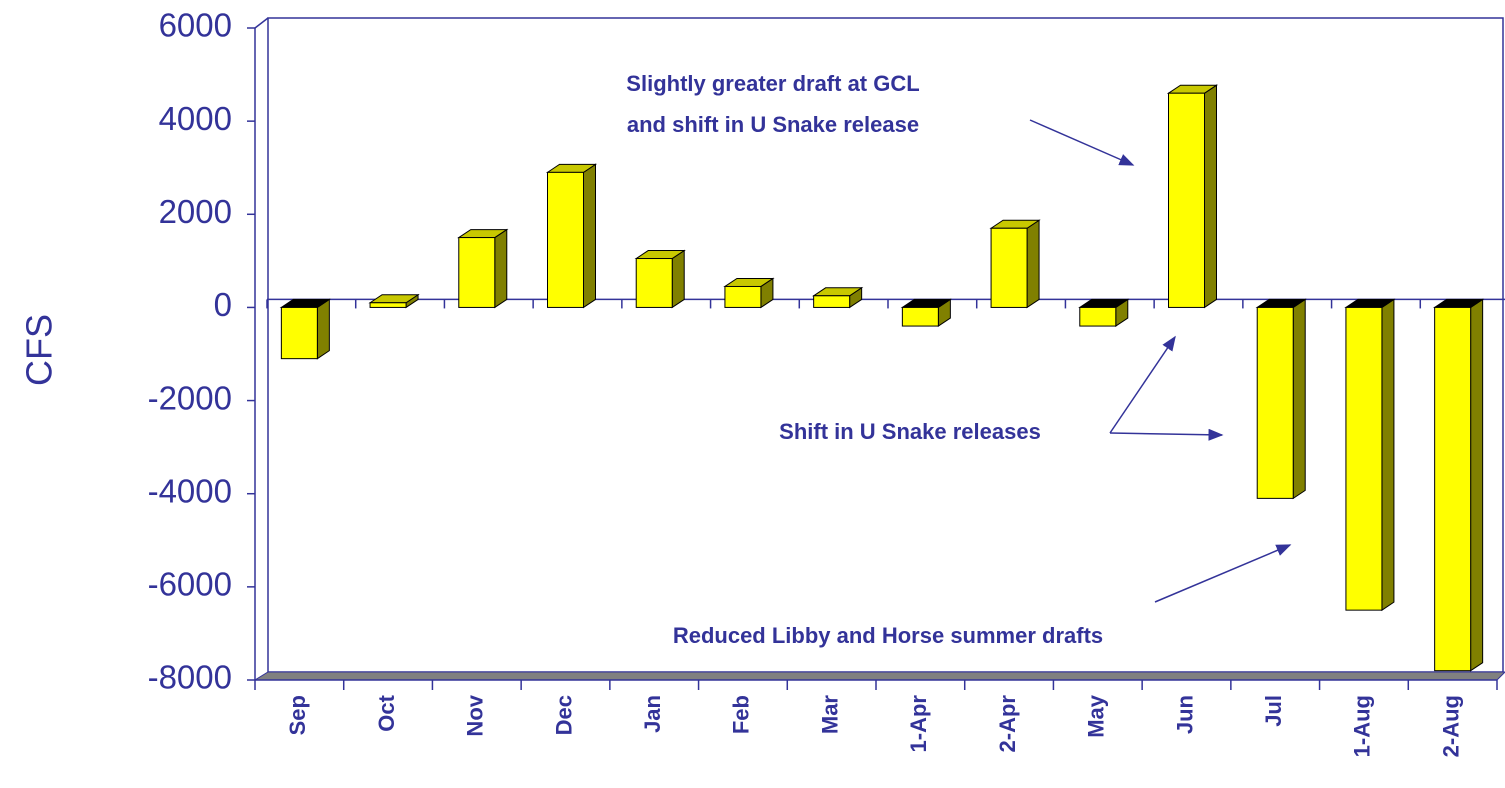 This screenshot has height=788, width=1505. I want to click on x-tick-label: Feb, so click(741, 714).